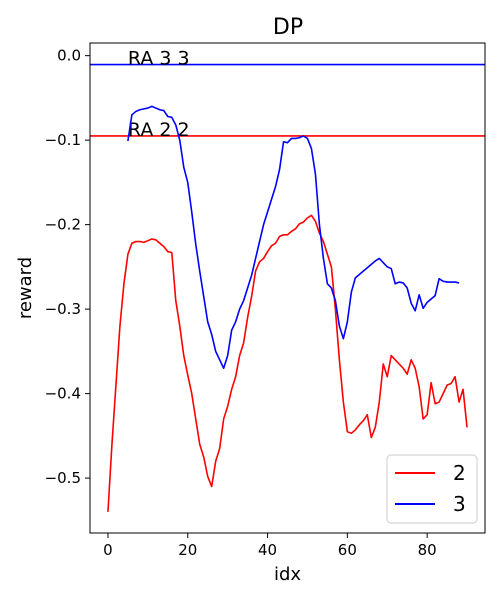 The width and height of the screenshot is (500, 600). I want to click on x-tick-label: 40, so click(267, 550).